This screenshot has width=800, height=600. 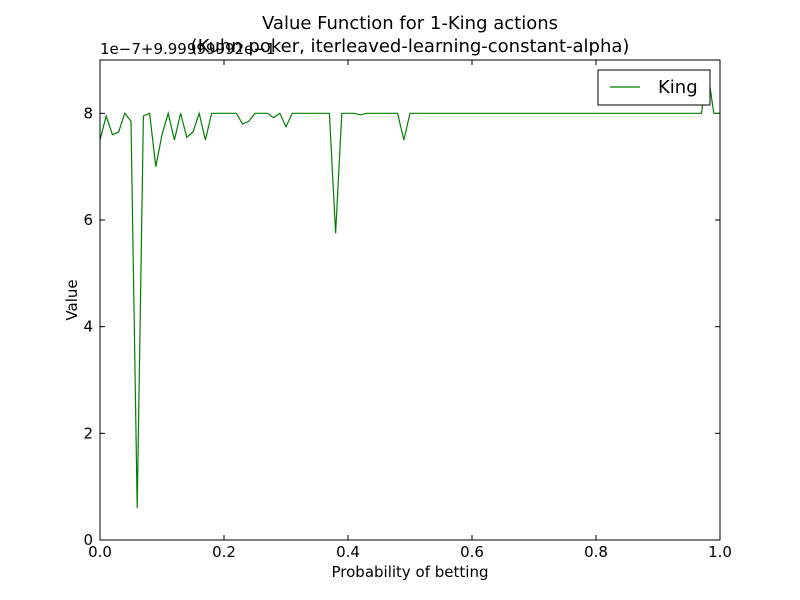 I want to click on legend-label-king: King, so click(x=678, y=87).